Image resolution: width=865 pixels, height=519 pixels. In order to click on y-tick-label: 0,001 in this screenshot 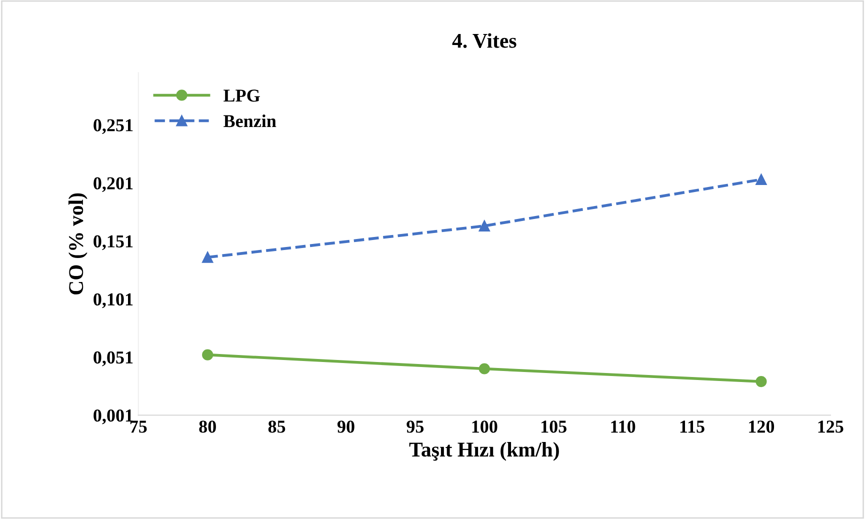, I will do `click(113, 416)`.